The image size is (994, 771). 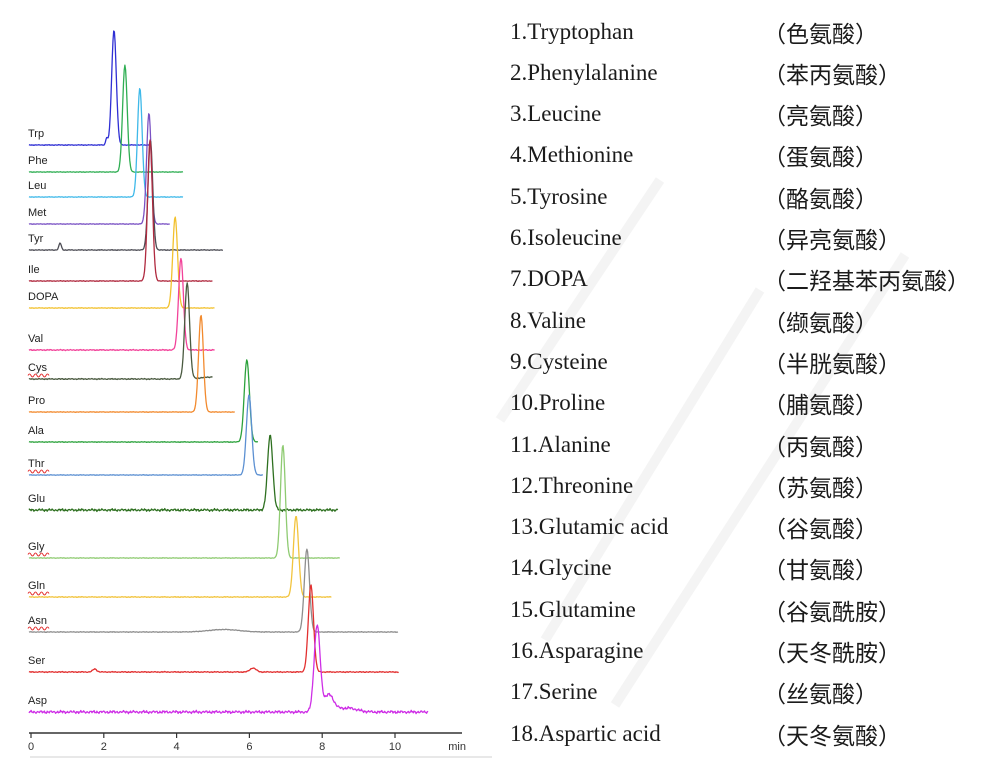 What do you see at coordinates (820, 34) in the screenshot?
I see `legend-name-chinese: （色氨酸）` at bounding box center [820, 34].